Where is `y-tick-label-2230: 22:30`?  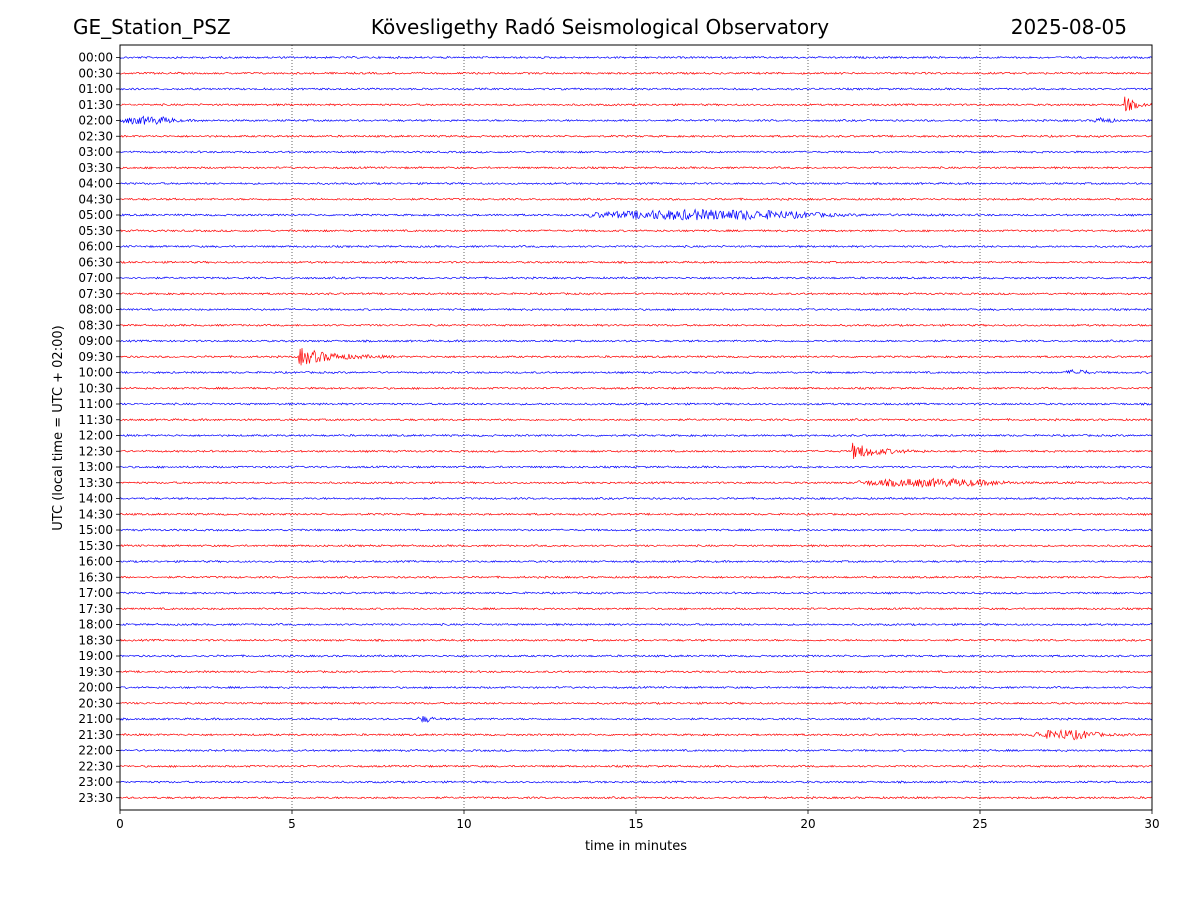 y-tick-label-2230: 22:30 is located at coordinates (95, 766).